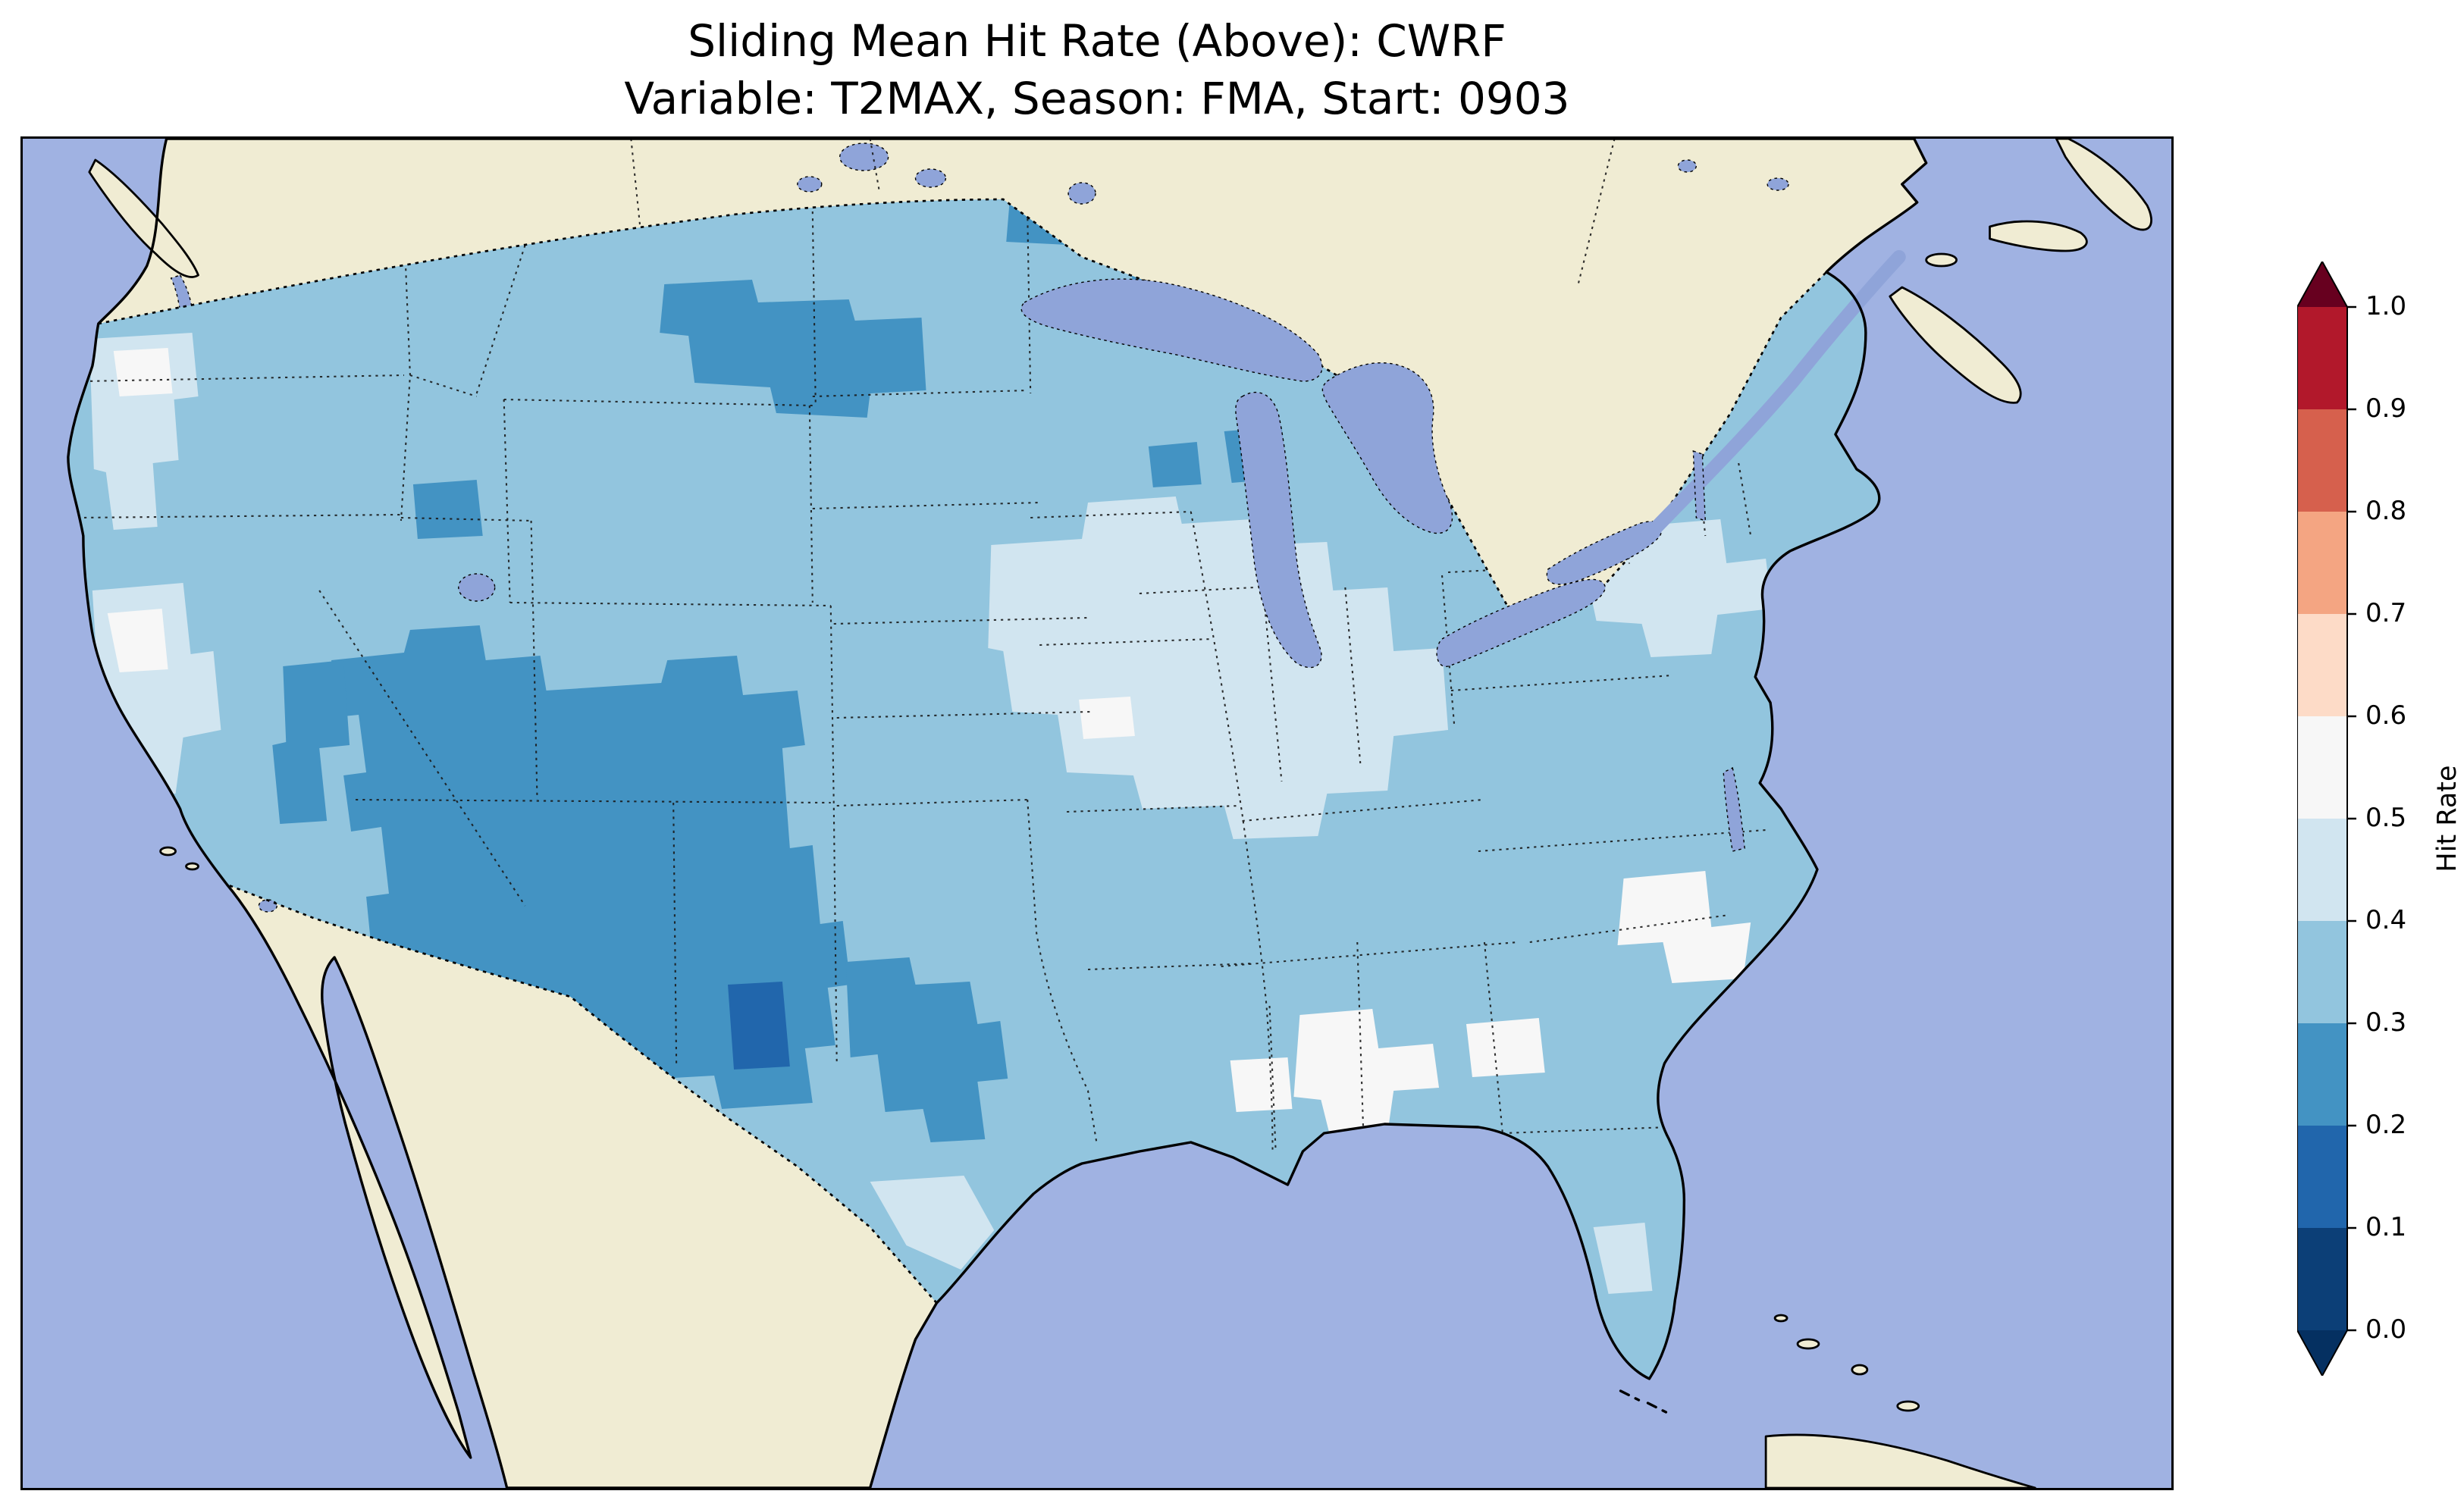 The image size is (2464, 1494). I want to click on colorbar-extend-above, so click(2322, 284).